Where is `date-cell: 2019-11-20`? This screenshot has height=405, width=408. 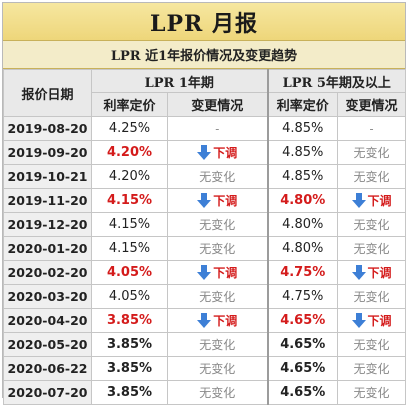
date-cell: 2019-11-20 is located at coordinates (47, 200).